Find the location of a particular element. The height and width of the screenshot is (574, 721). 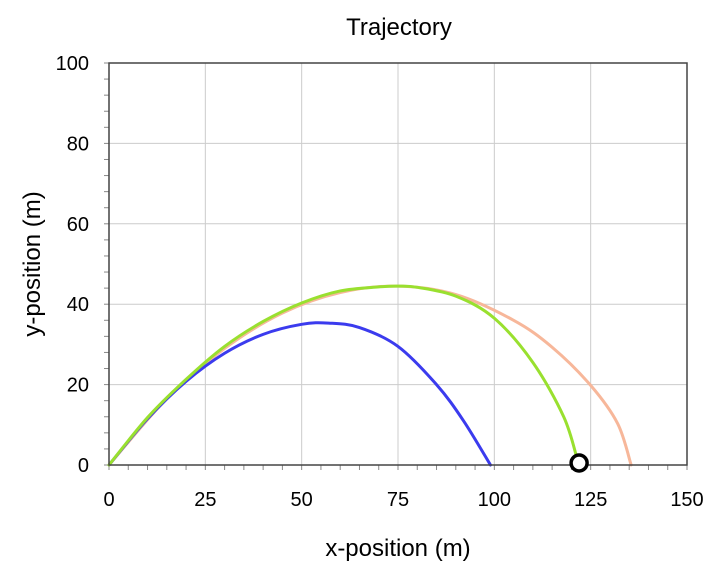

y-tick-label: 60 is located at coordinates (78, 225).